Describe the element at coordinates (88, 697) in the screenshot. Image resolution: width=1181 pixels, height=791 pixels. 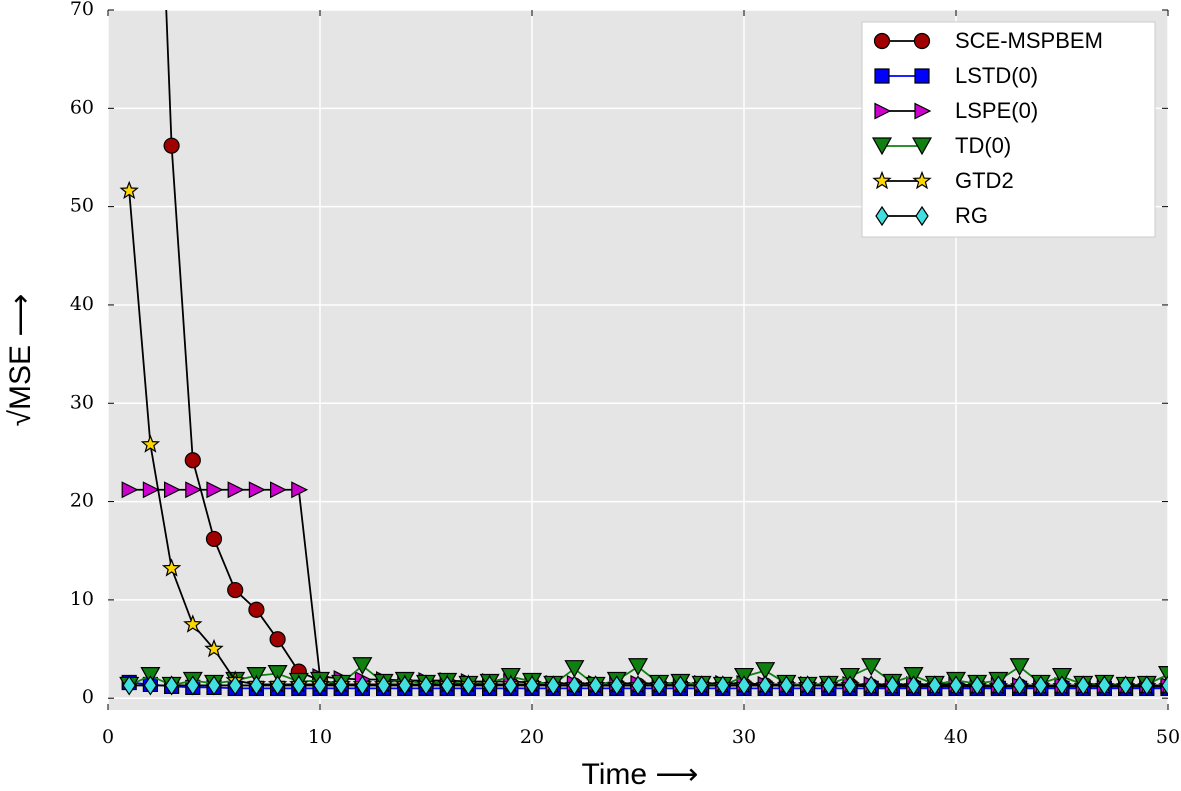
I see `y-tick-label: 0` at that location.